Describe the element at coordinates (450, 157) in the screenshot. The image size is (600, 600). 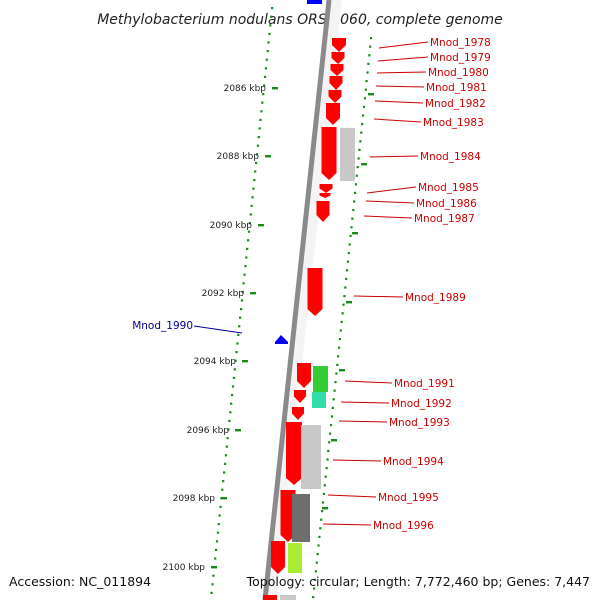
I see `gene-label: Mnod_1984` at that location.